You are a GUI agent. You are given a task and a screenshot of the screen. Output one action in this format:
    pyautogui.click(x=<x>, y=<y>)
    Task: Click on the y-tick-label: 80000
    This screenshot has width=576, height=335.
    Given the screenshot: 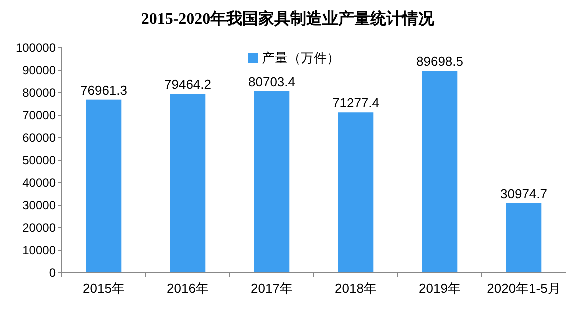 What is the action you would take?
    pyautogui.click(x=39, y=93)
    